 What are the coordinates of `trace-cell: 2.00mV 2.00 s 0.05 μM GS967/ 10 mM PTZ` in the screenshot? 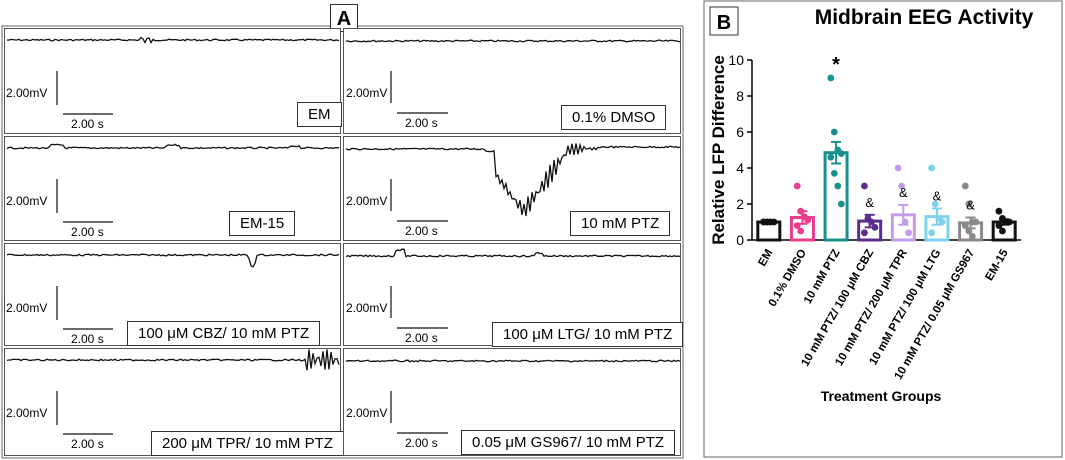 It's located at (512, 402).